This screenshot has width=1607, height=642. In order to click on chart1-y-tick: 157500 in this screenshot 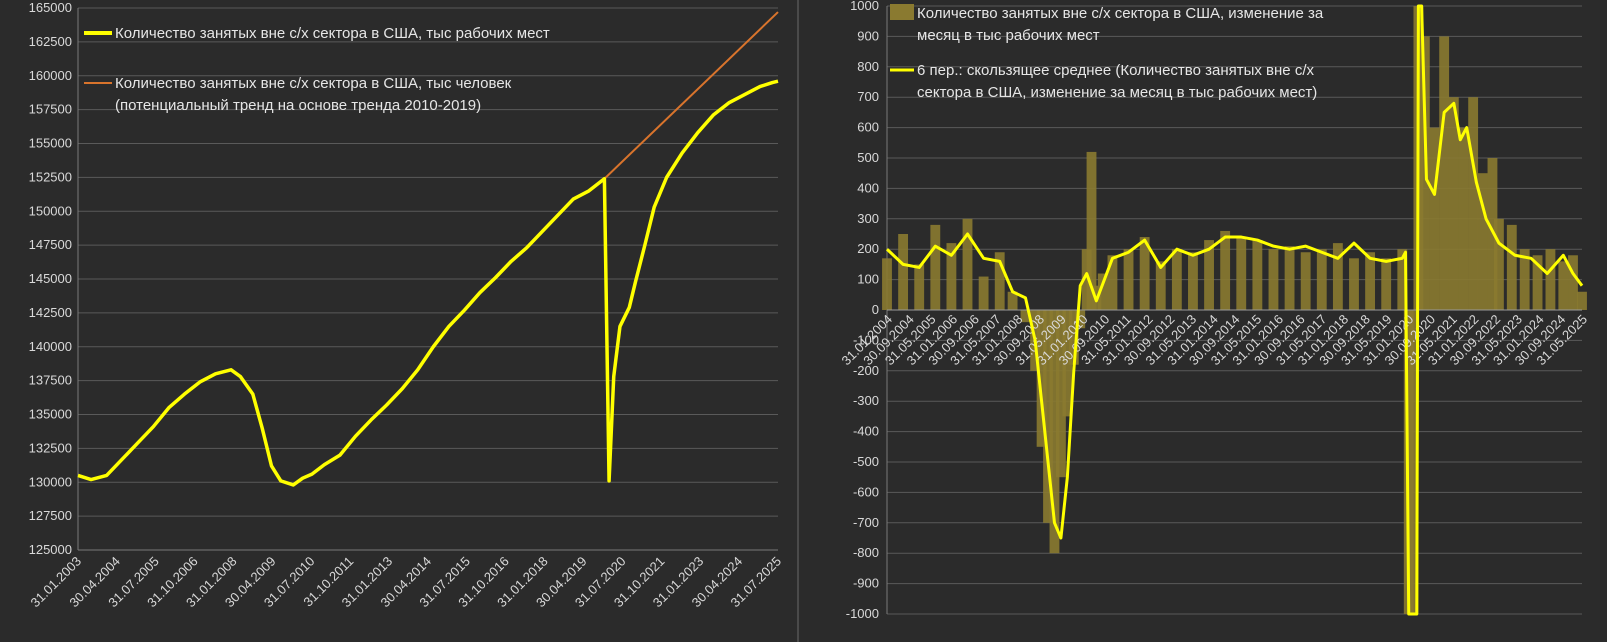, I will do `click(50, 109)`.